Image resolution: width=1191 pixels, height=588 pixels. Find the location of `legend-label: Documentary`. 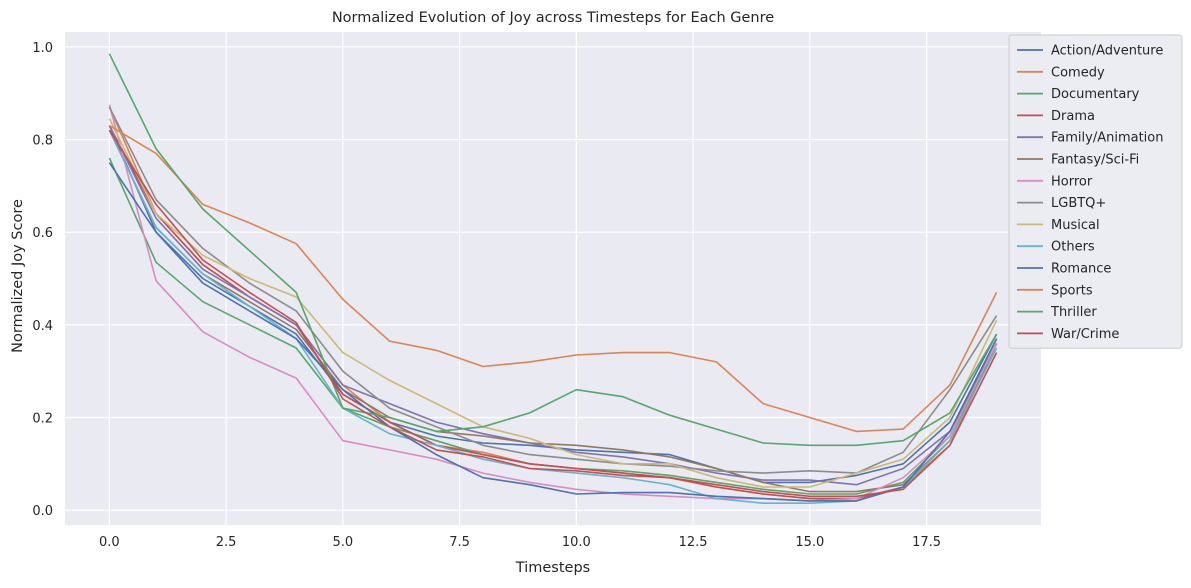

legend-label: Documentary is located at coordinates (1095, 94).